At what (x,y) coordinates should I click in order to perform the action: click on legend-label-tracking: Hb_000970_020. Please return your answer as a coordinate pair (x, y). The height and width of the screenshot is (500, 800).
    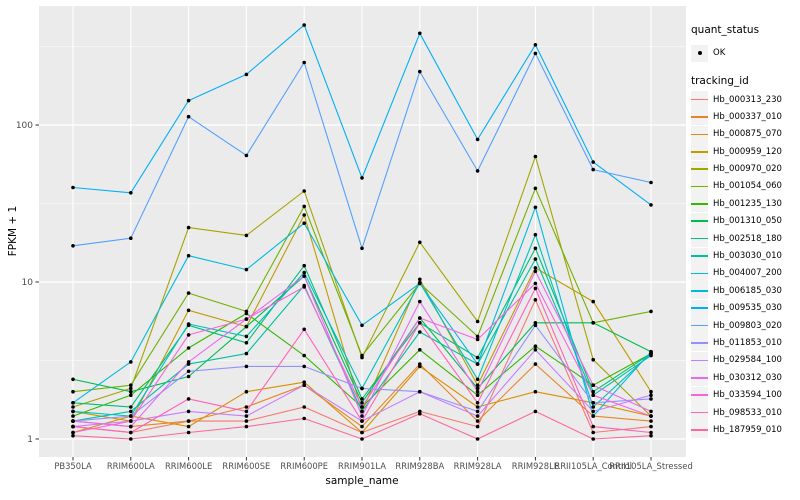
    Looking at the image, I should click on (747, 169).